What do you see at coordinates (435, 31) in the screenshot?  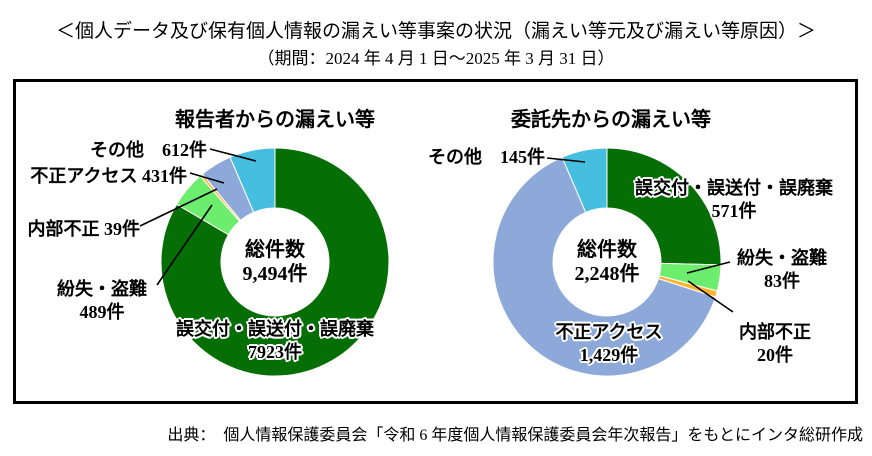 I see `page-title: ＜個人データ及び保有個人情報の漏えい等事案の状況（漏えい等元及び漏えい等原因）＞` at bounding box center [435, 31].